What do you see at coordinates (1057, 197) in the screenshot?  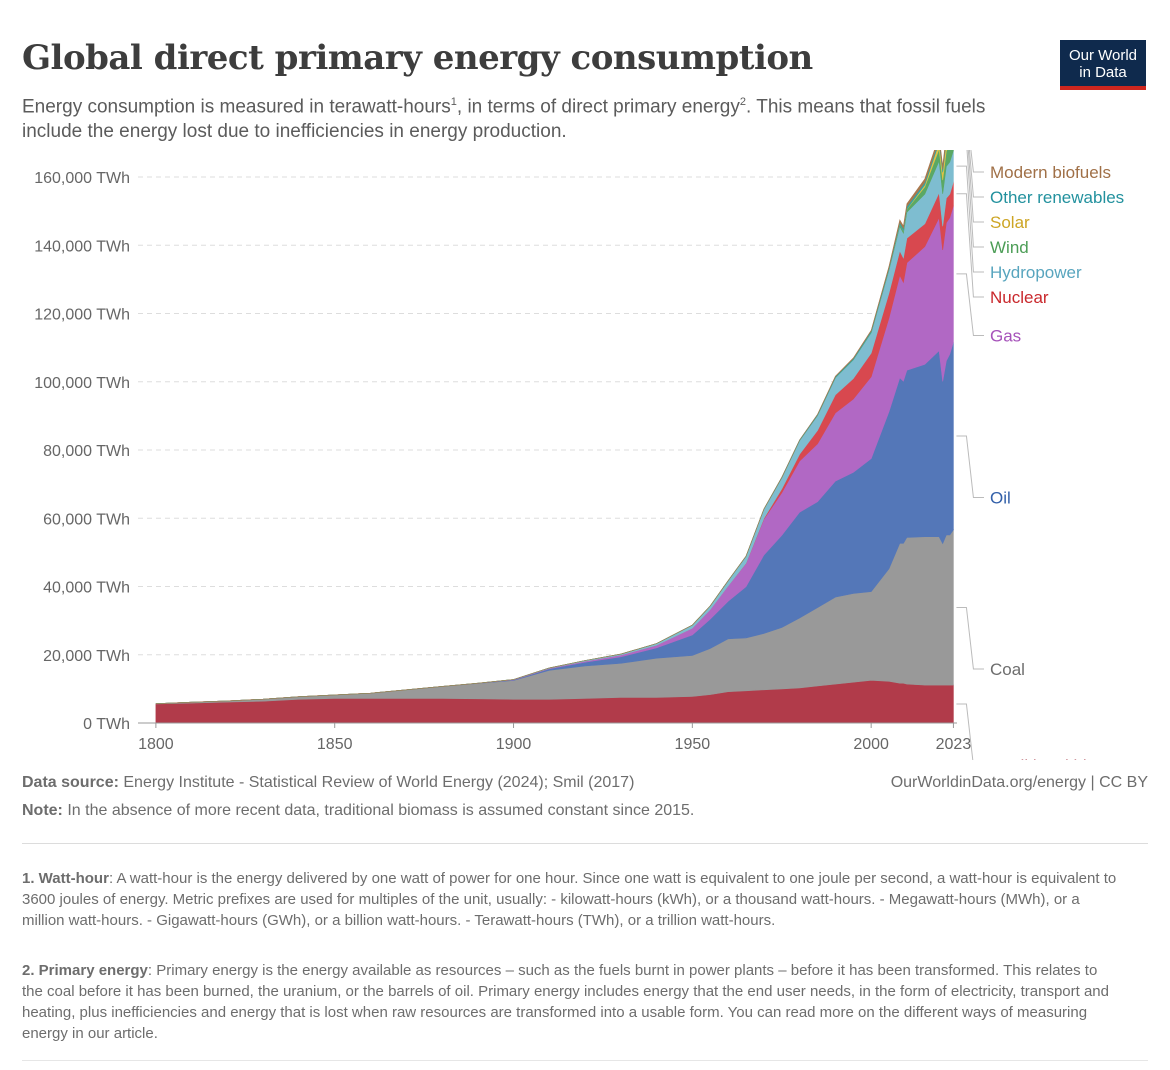 I see `series-label-other-renewables: Other renewables` at bounding box center [1057, 197].